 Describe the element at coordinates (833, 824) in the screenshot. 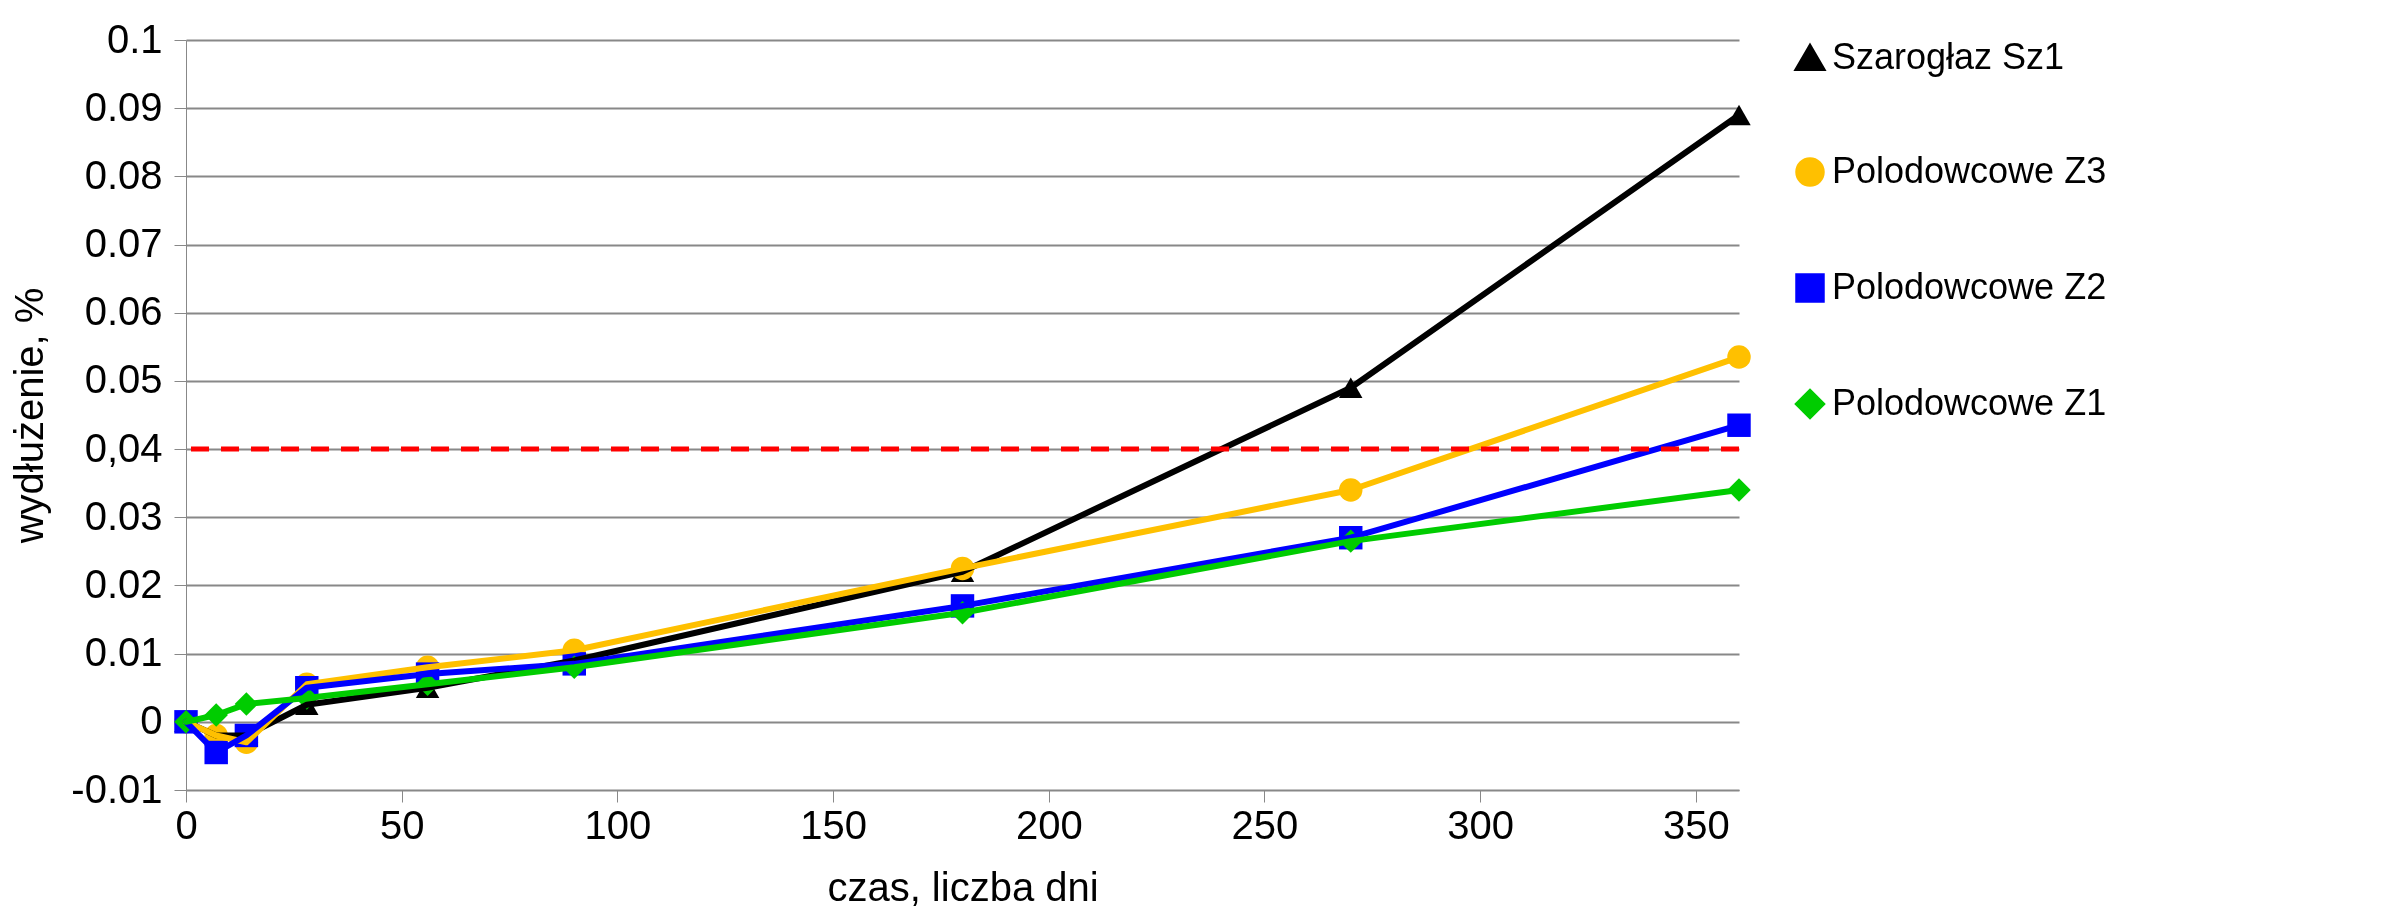

I see `x-tick-label: 150` at that location.